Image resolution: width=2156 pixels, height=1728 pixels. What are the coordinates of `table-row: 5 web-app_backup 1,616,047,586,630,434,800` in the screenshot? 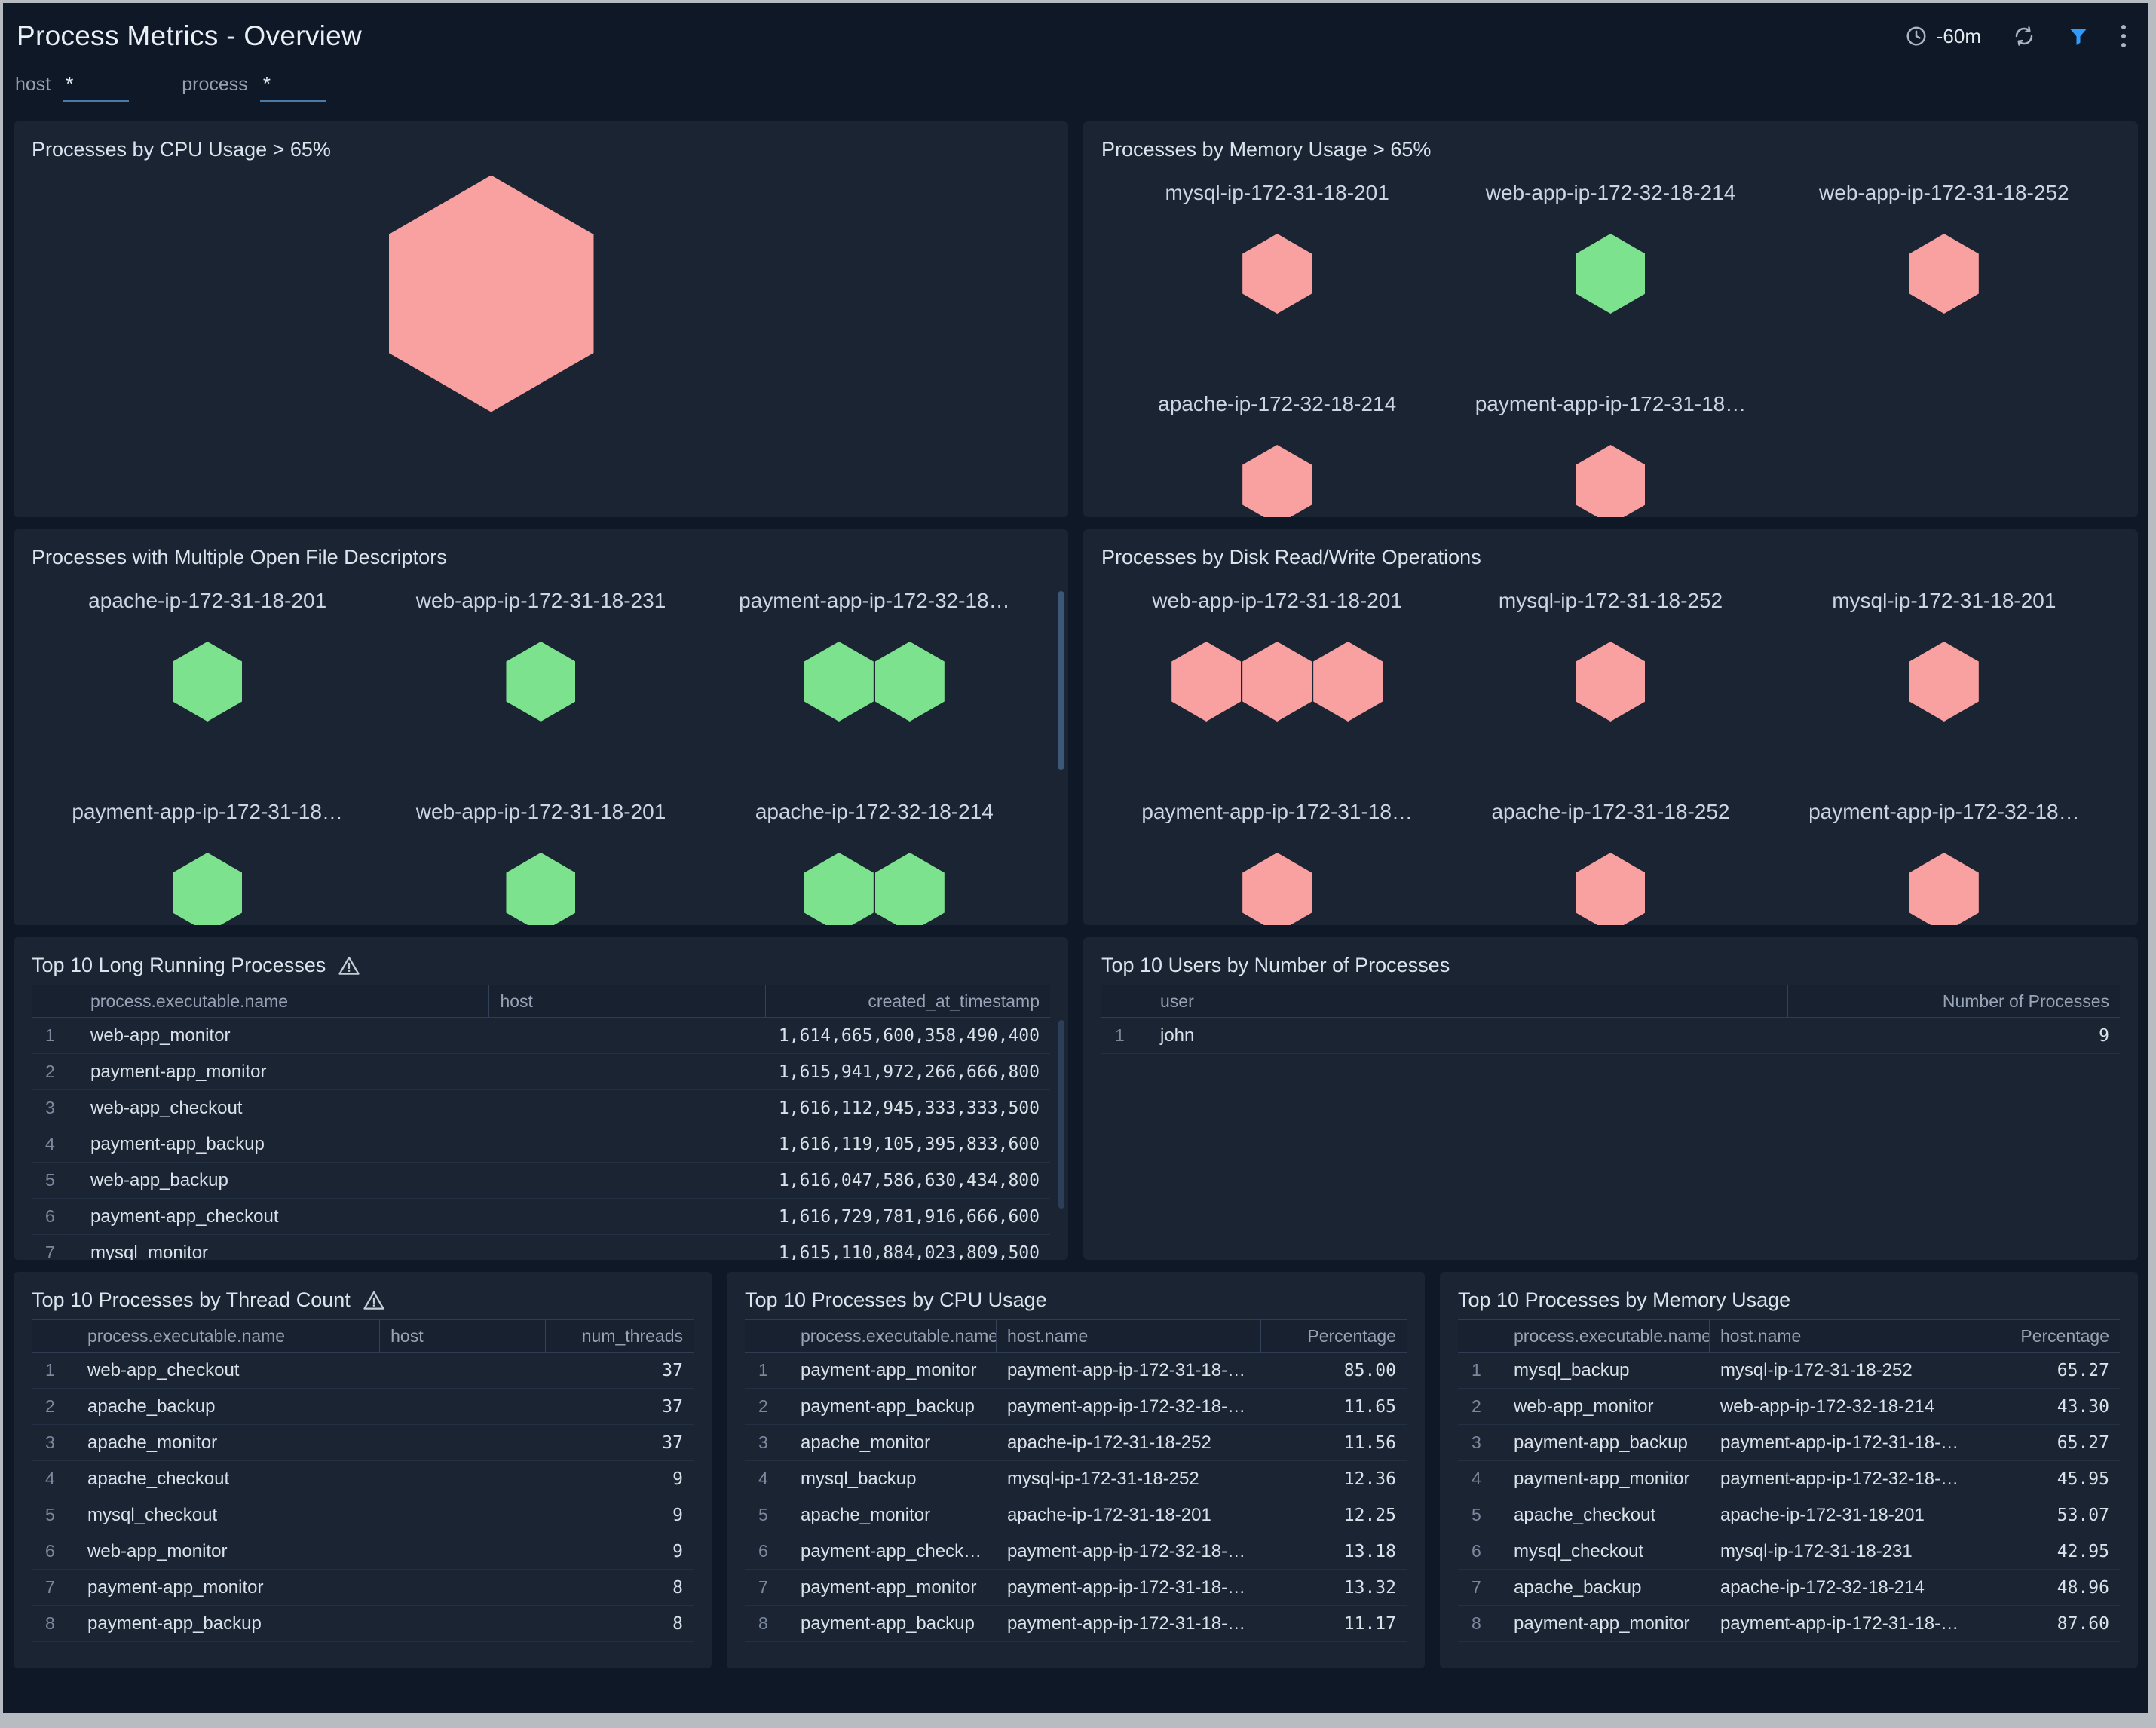 It's located at (541, 1181).